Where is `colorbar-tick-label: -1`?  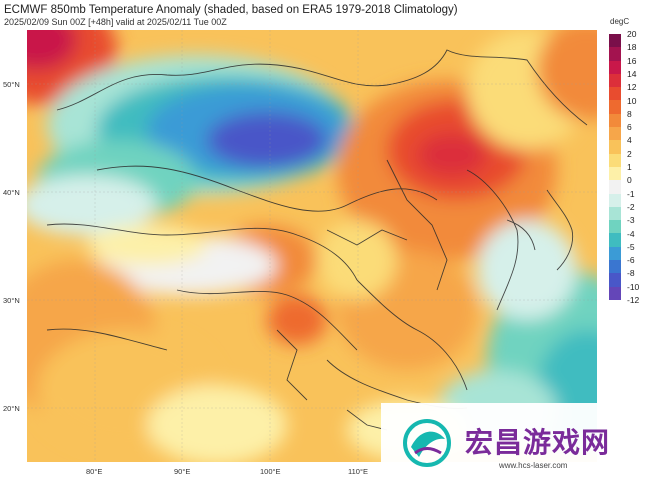
colorbar-tick-label: -1 is located at coordinates (631, 193).